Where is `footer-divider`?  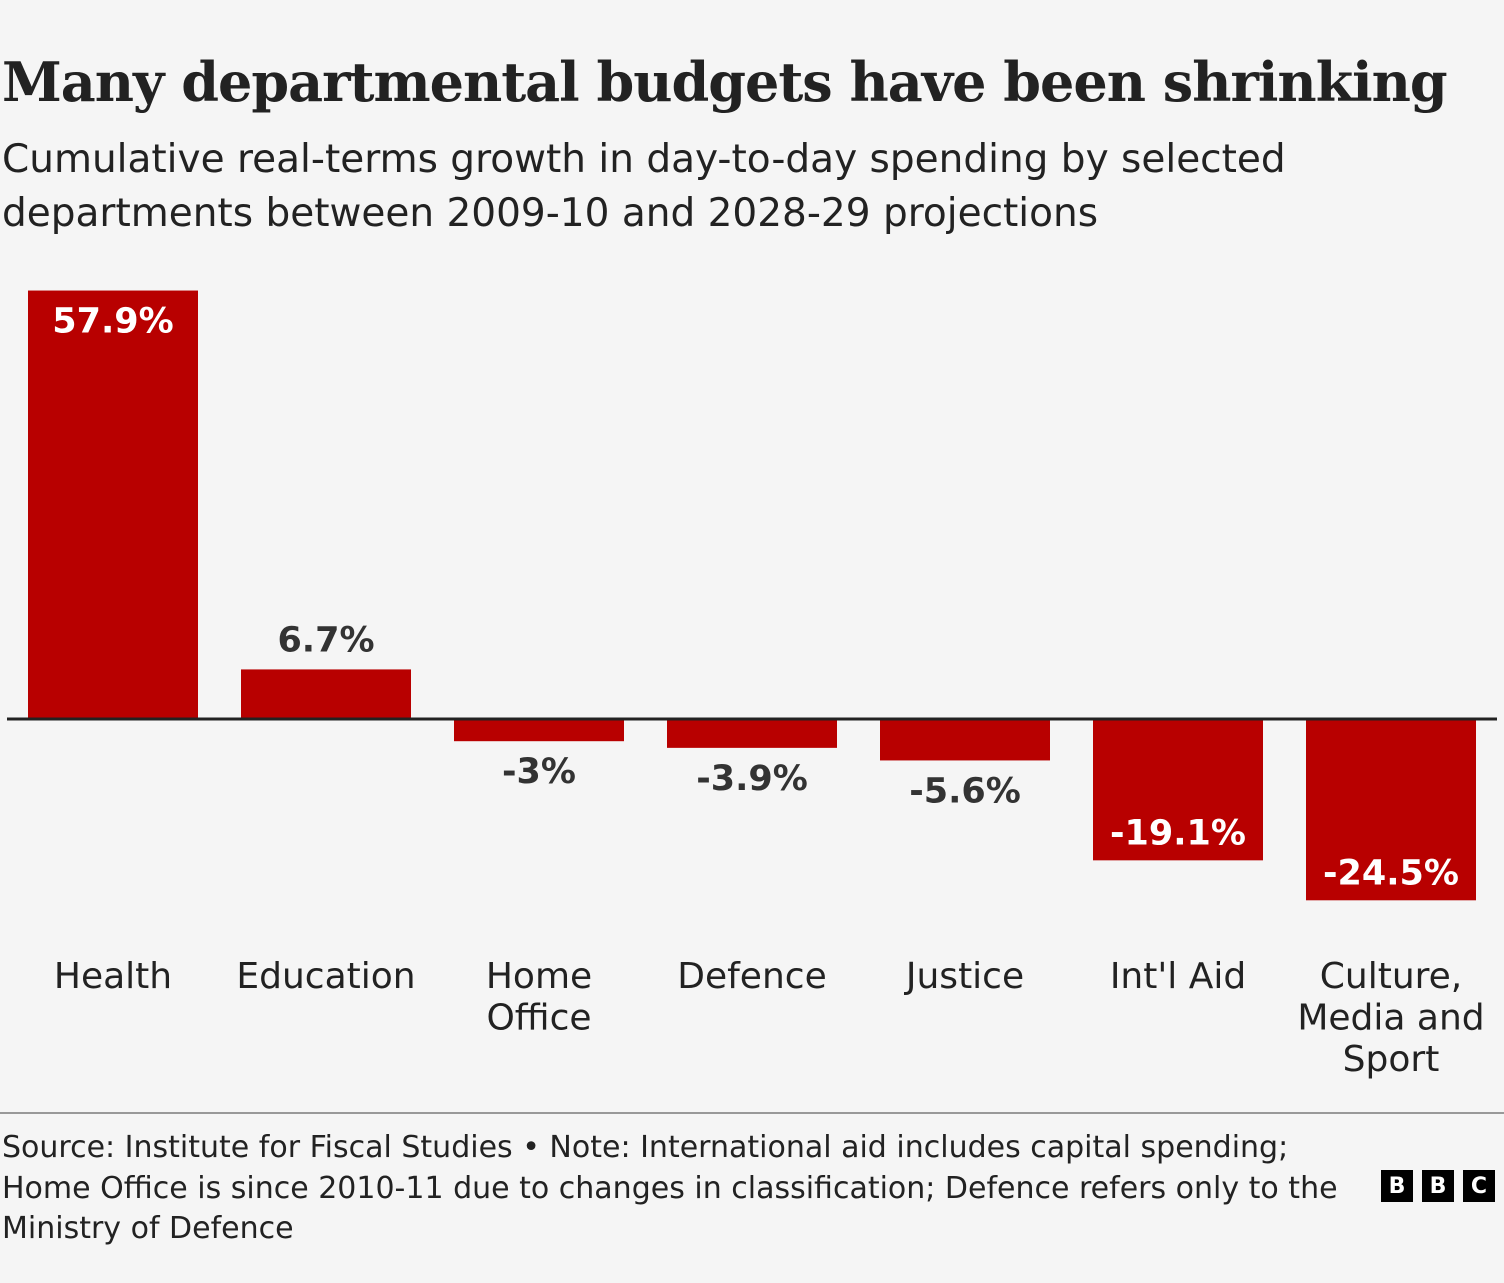
footer-divider is located at coordinates (752, 1113).